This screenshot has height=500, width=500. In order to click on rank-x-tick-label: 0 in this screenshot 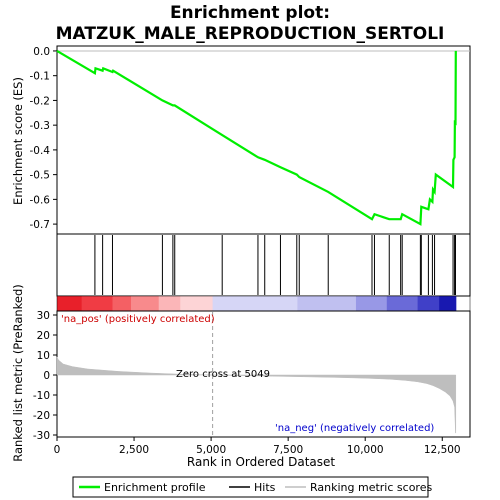, I will do `click(57, 450)`.